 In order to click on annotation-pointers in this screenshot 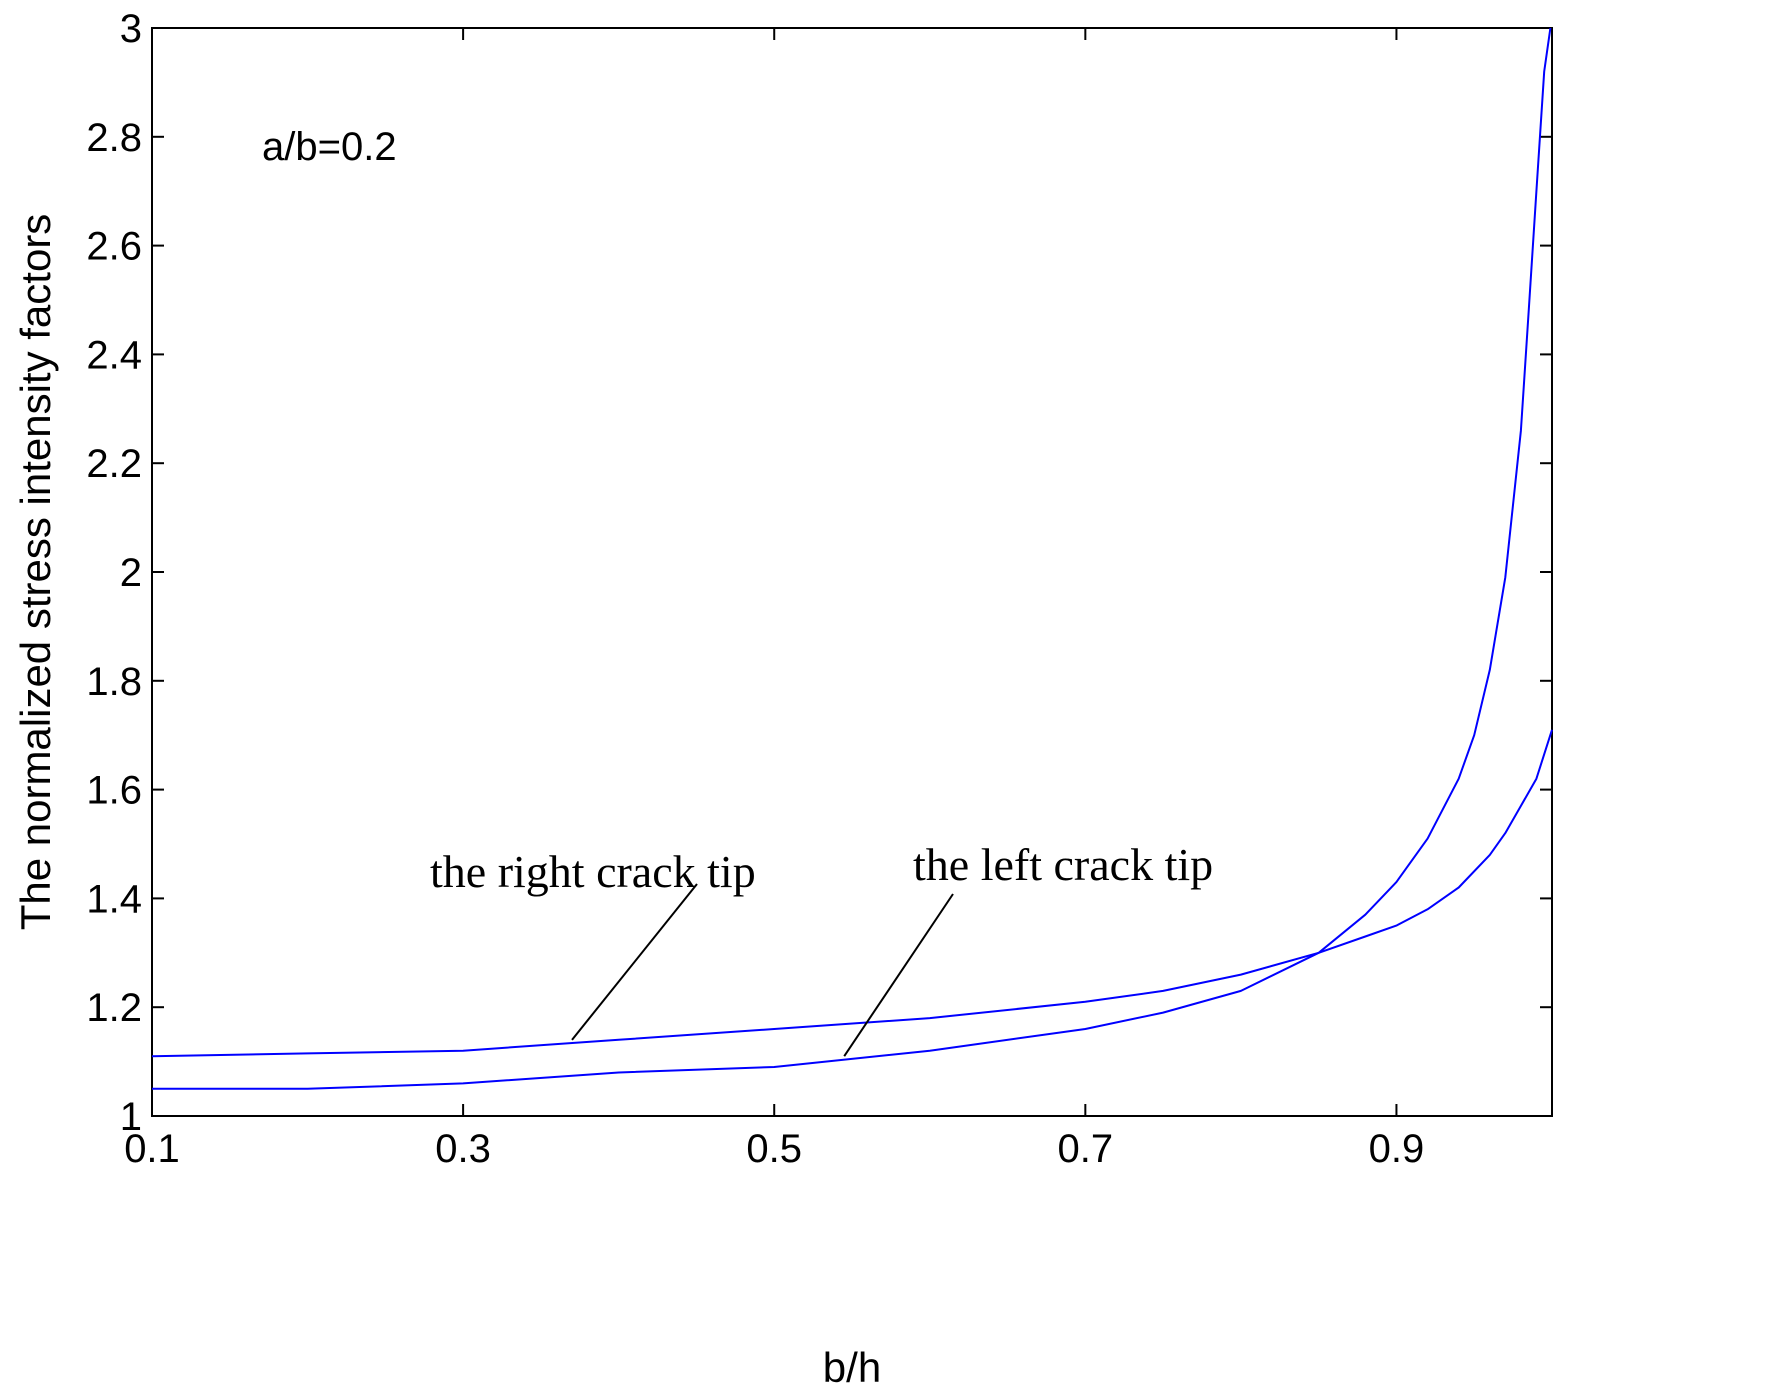, I will do `click(762, 970)`.